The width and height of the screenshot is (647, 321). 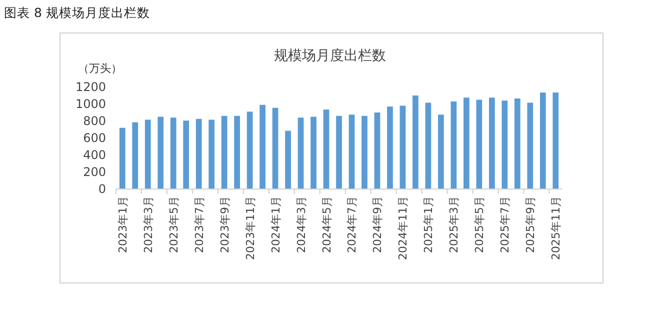 I want to click on x-tick-label: 2024年11月, so click(x=403, y=228).